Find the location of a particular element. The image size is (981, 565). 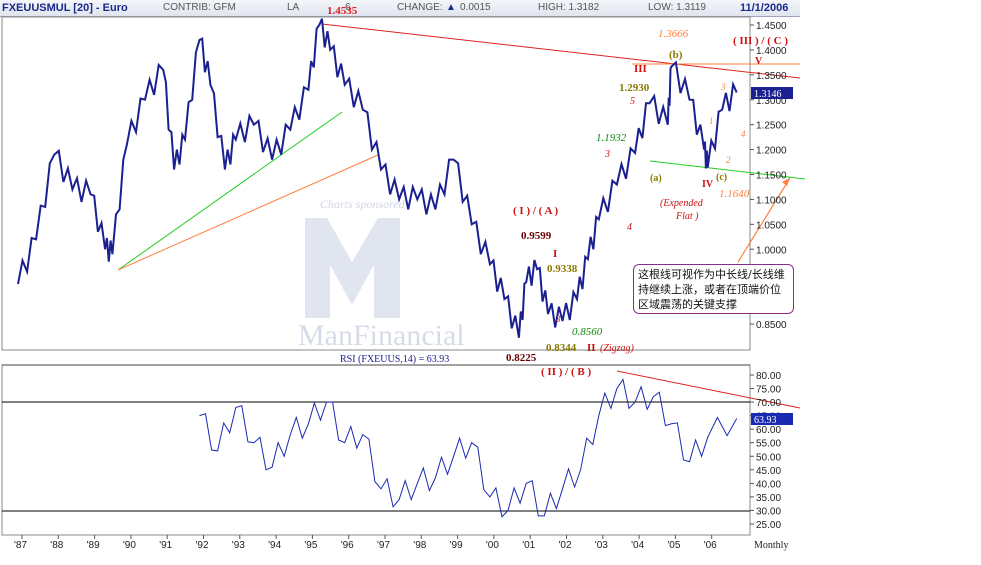

rsi-tick-label: 75.00 is located at coordinates (768, 390).